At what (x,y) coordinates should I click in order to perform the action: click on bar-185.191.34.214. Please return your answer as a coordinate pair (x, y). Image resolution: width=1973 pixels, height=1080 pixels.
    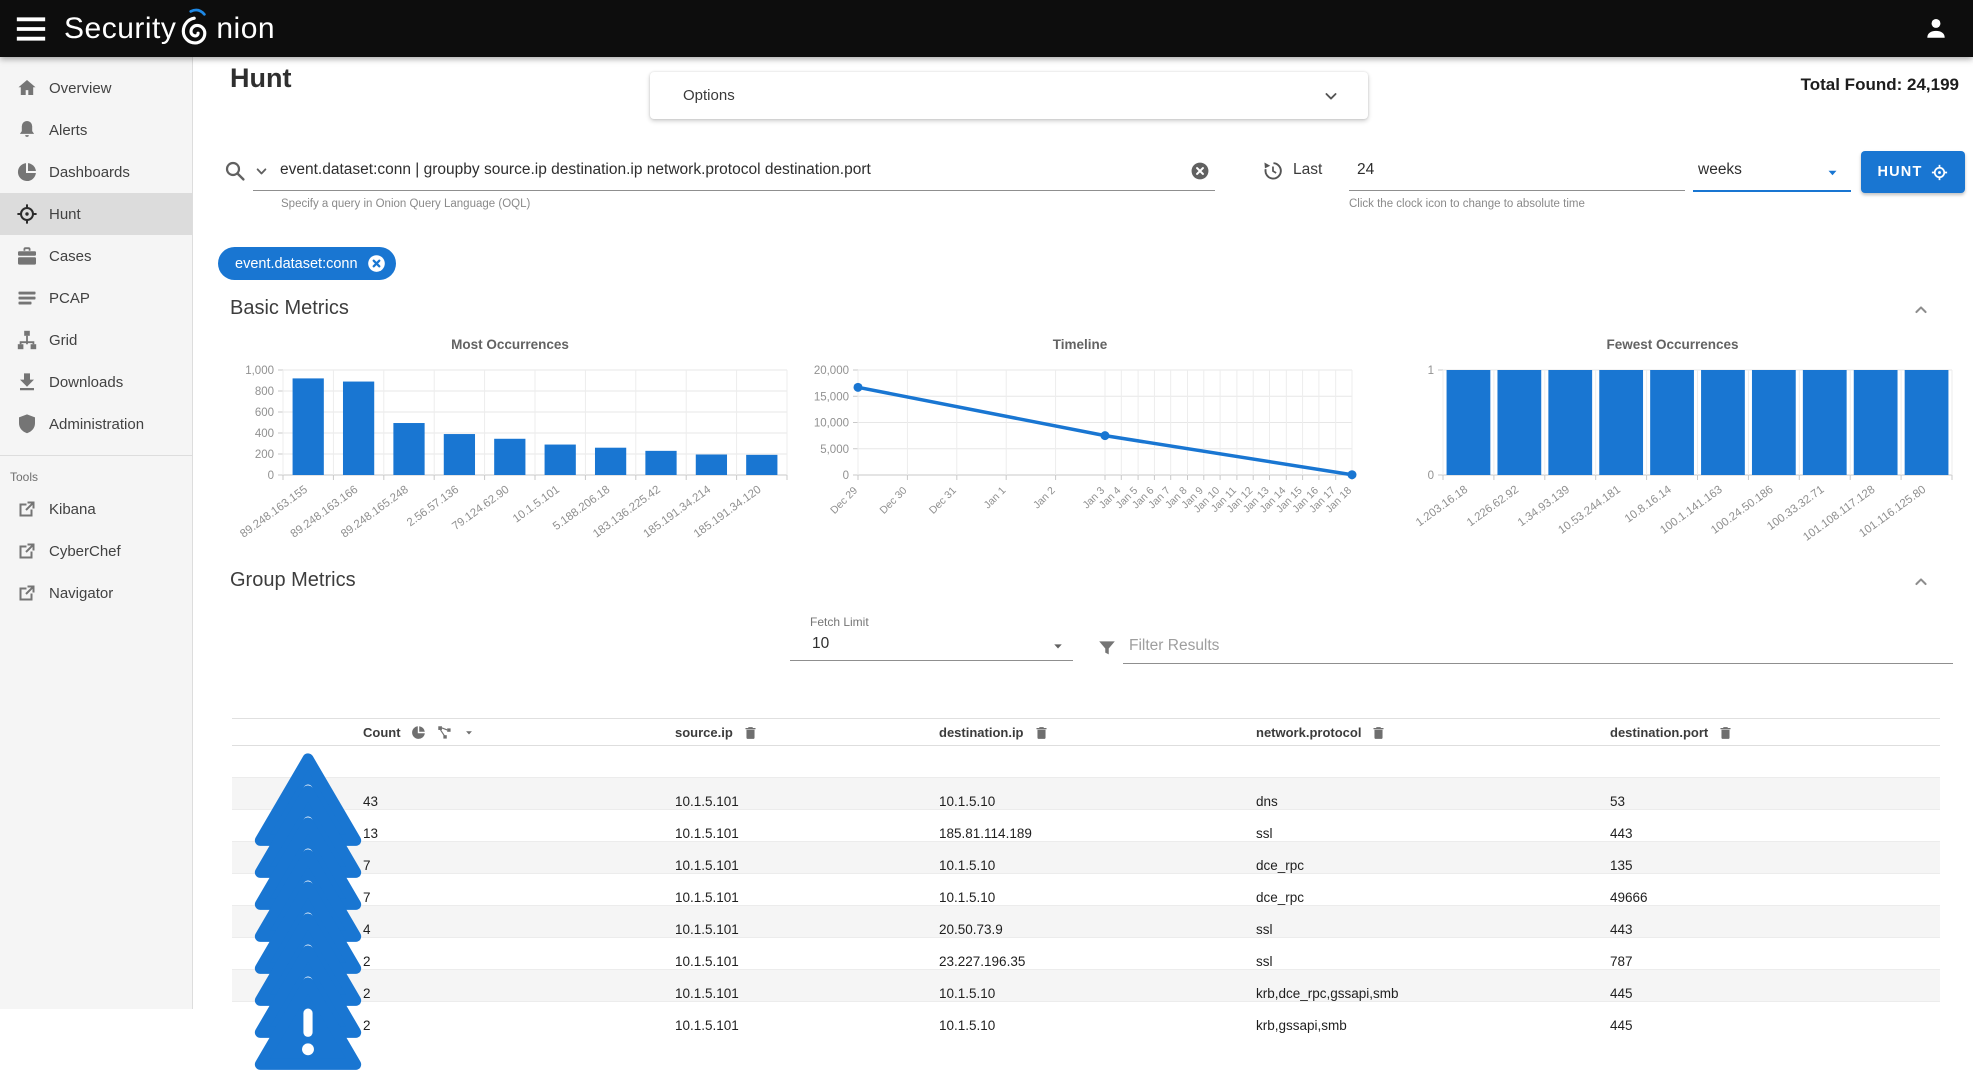
    Looking at the image, I should click on (711, 465).